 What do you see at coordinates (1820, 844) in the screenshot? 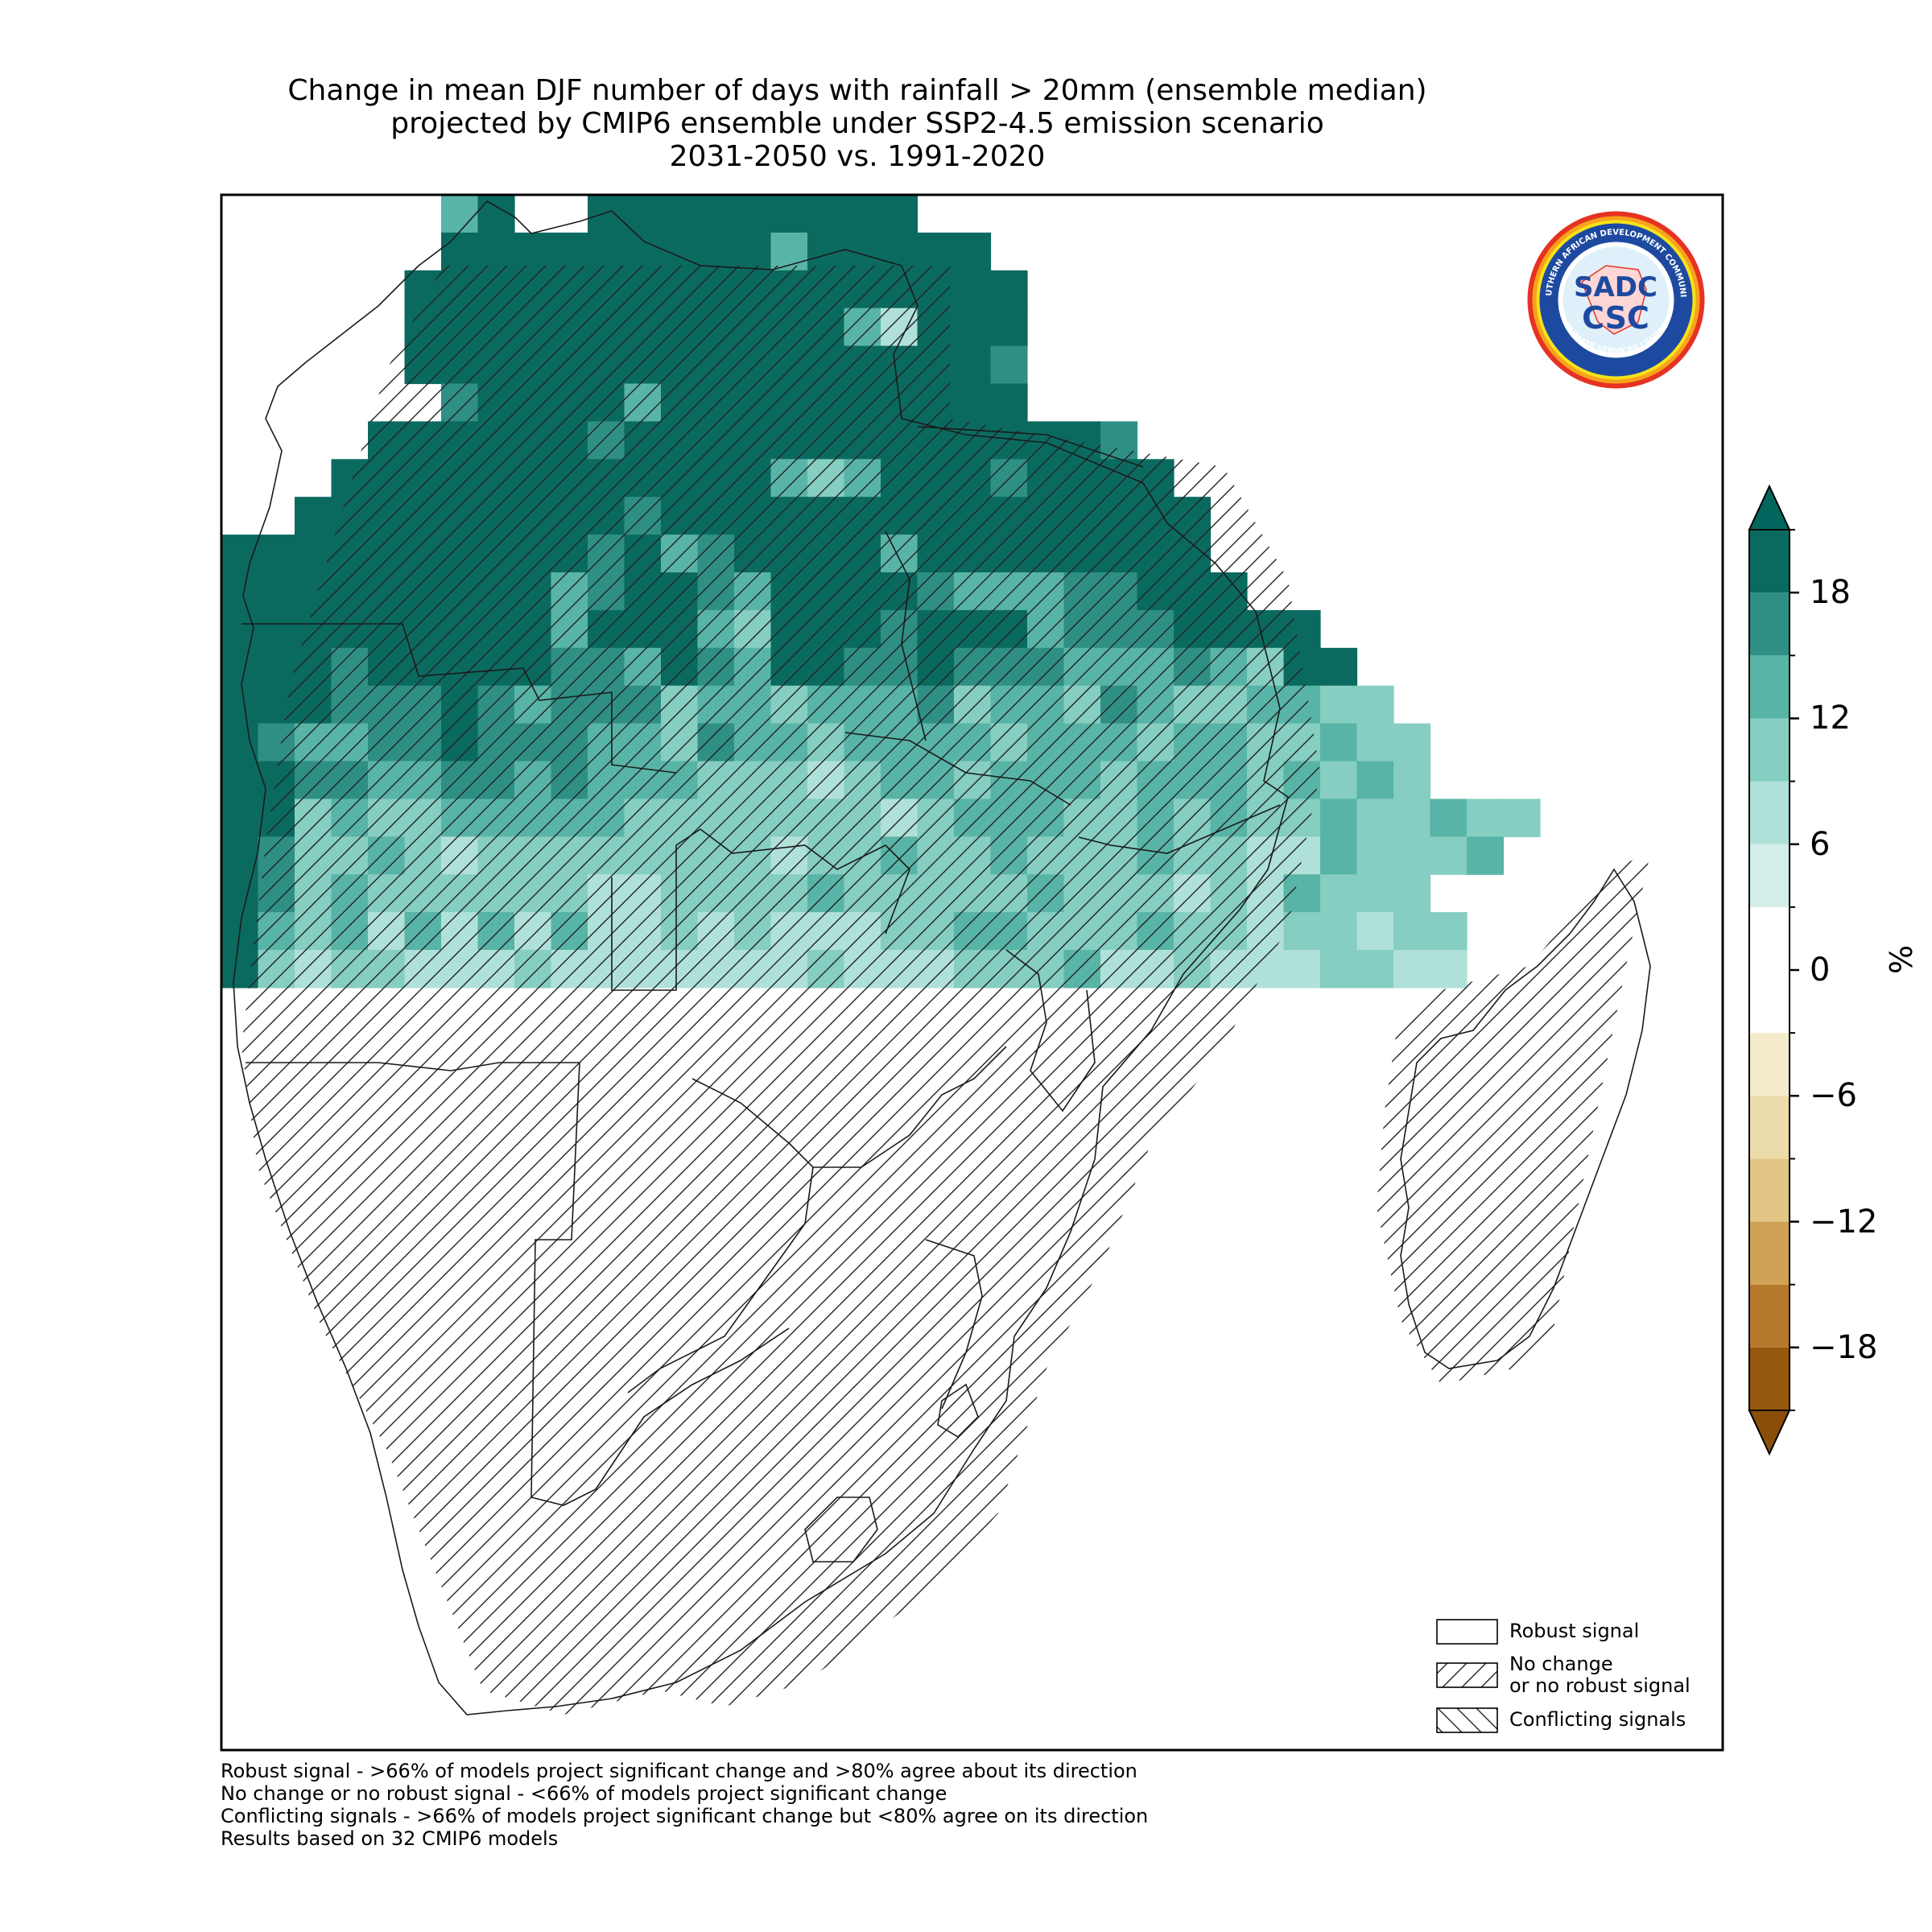
I see `colorbar-tick-label: 6` at bounding box center [1820, 844].